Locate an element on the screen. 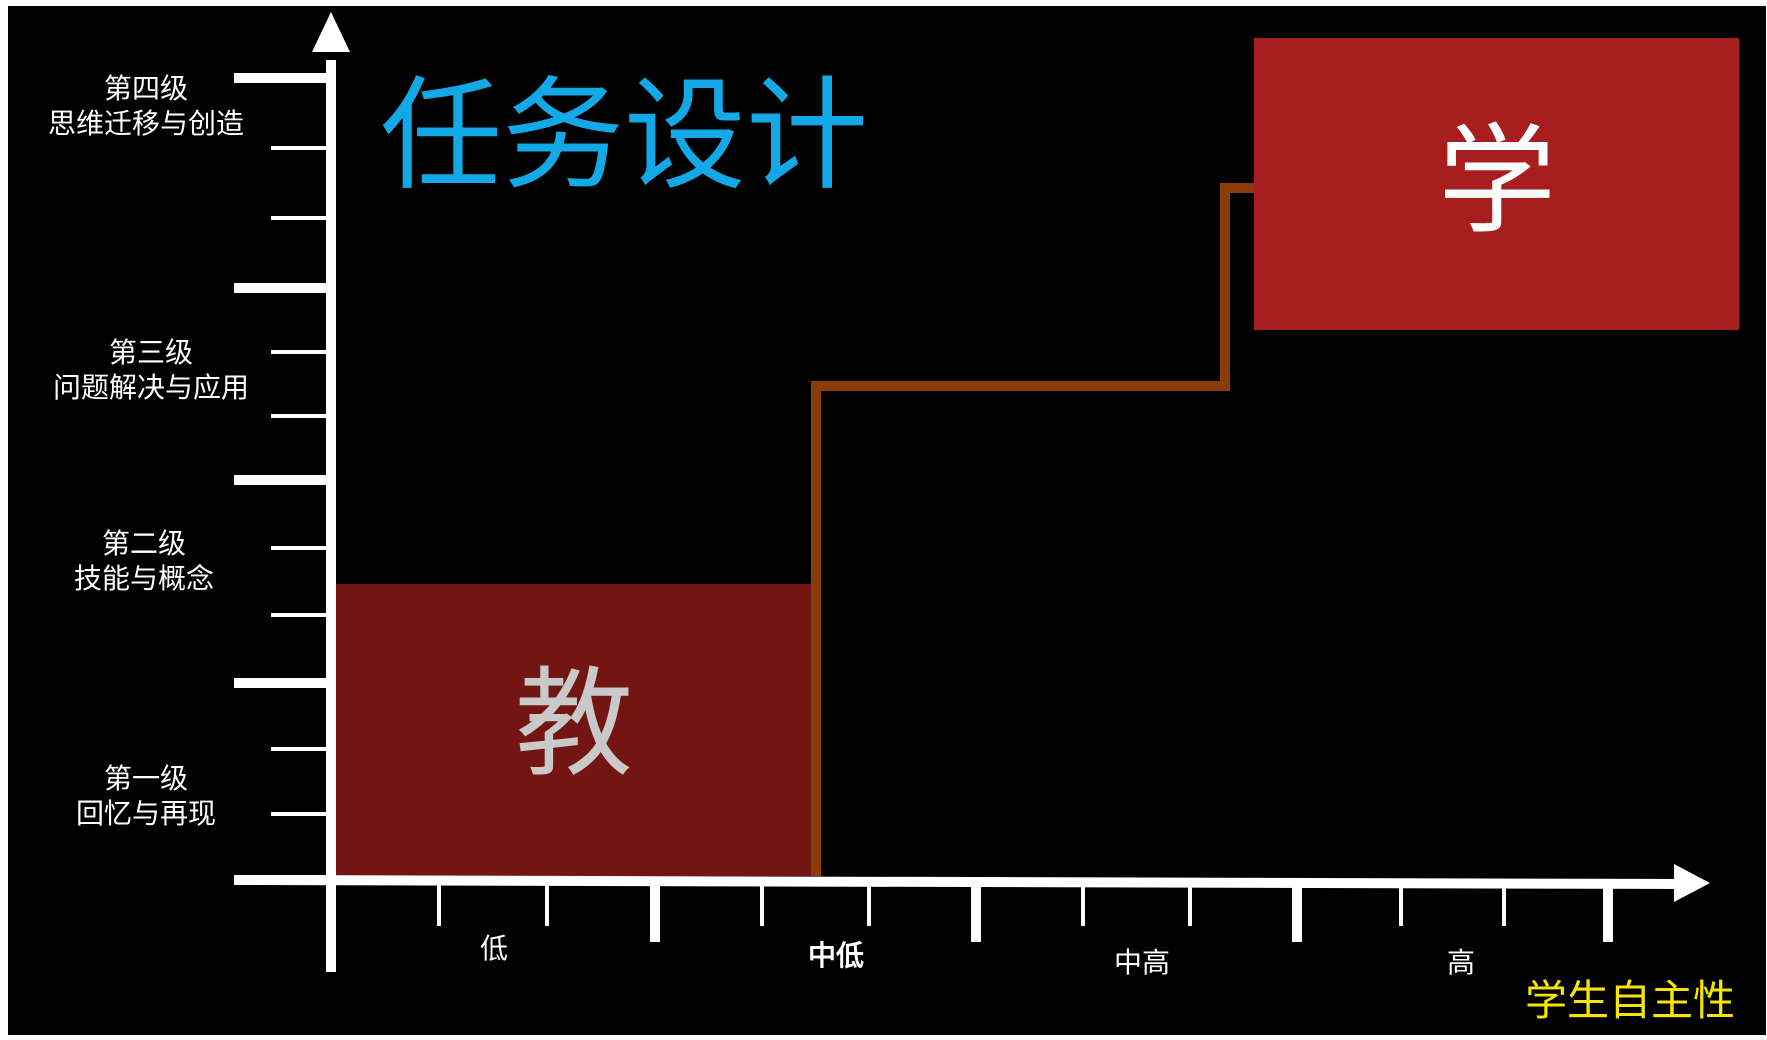 This screenshot has width=1767, height=1040. level-1-desc: 回忆与再现 is located at coordinates (146, 813).